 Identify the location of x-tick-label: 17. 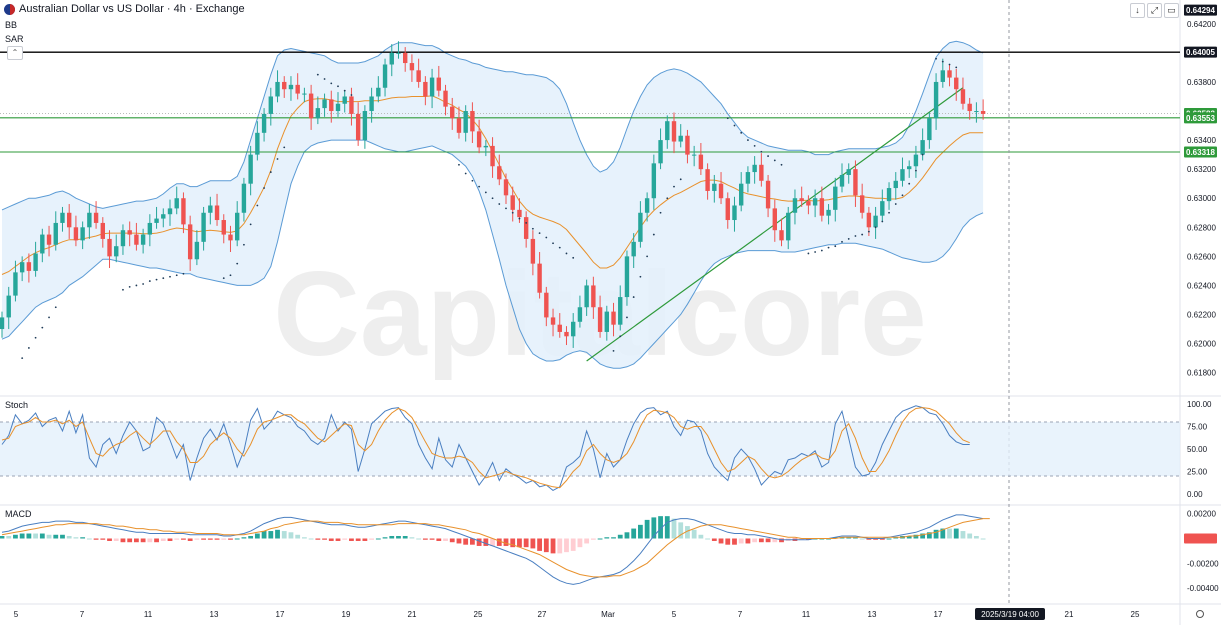
(938, 614).